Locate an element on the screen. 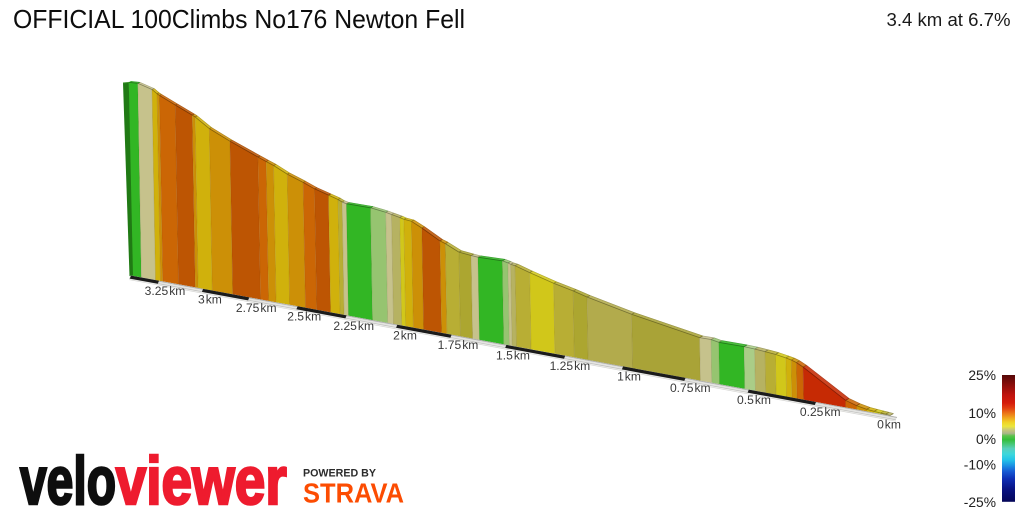  svg-text: 2 km is located at coordinates (405, 335).